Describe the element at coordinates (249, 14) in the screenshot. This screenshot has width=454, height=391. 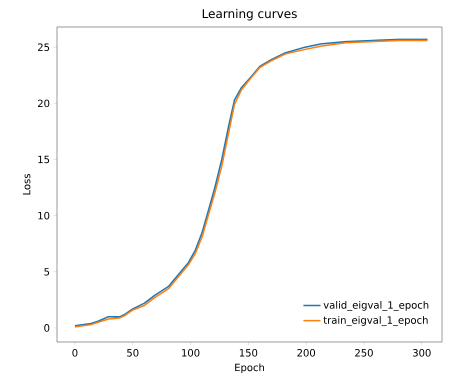
I see `chart-title: Learning curves` at that location.